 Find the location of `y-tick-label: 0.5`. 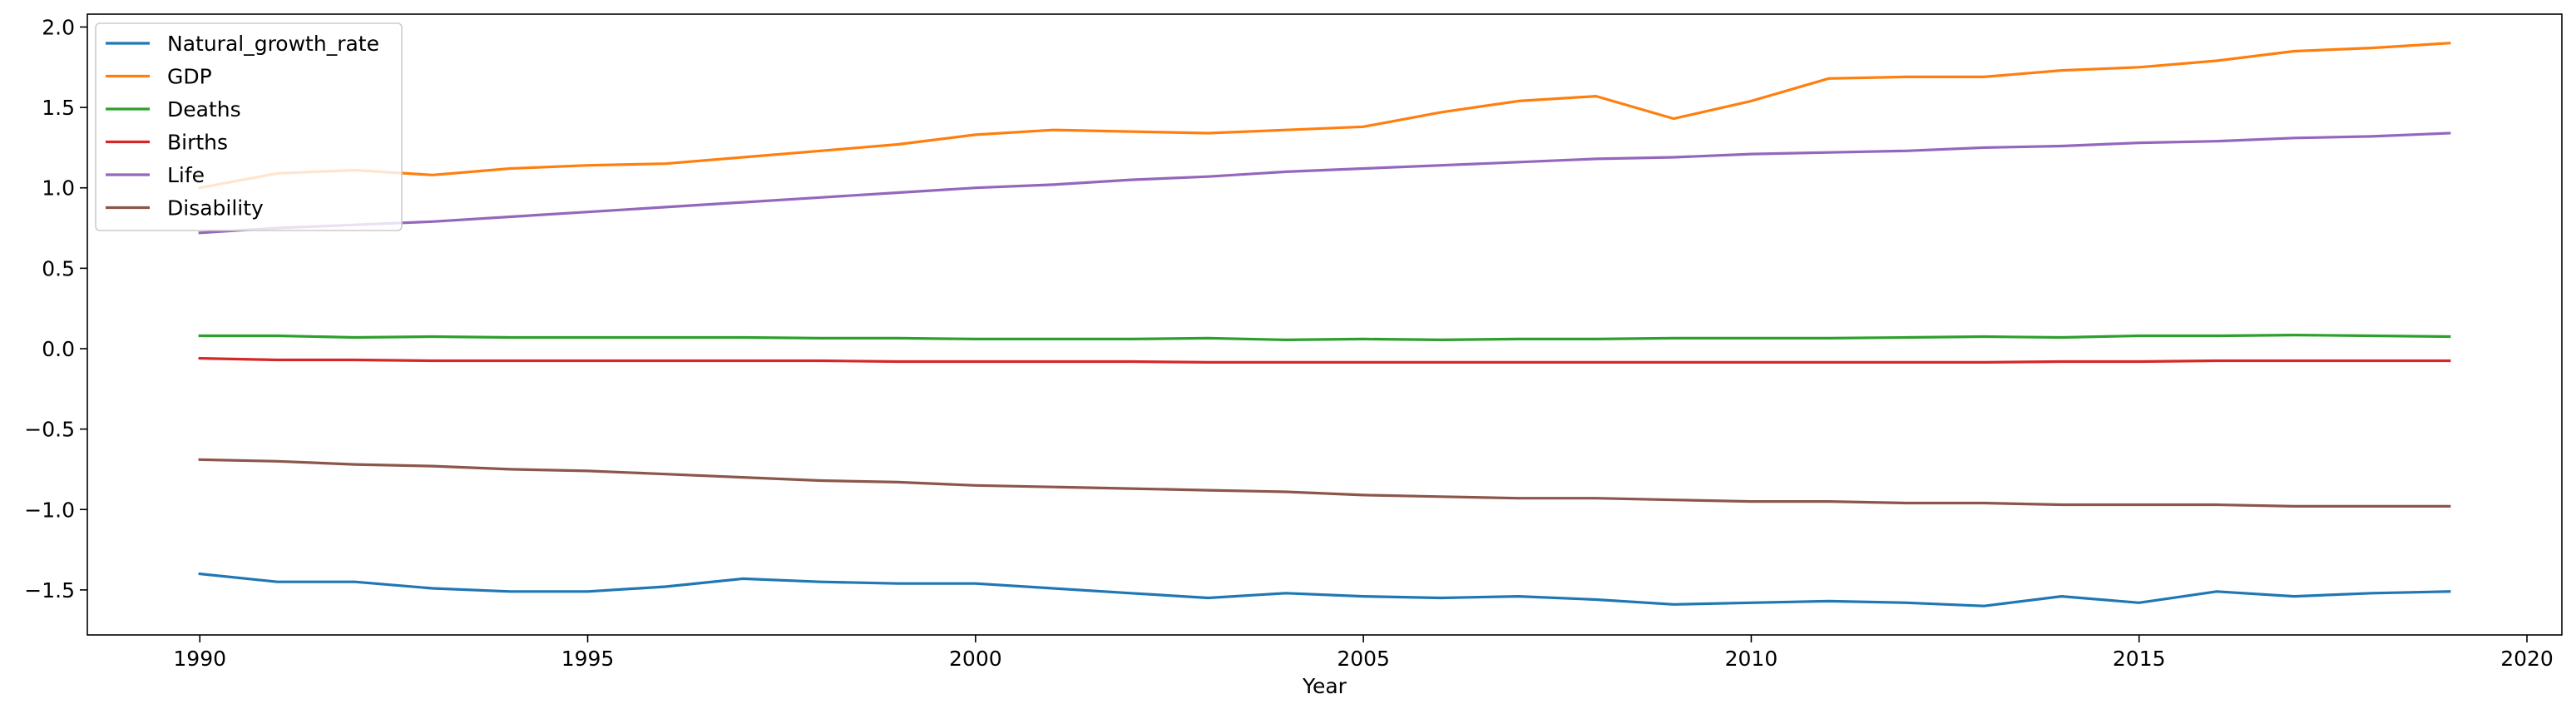

y-tick-label: 0.5 is located at coordinates (58, 268).